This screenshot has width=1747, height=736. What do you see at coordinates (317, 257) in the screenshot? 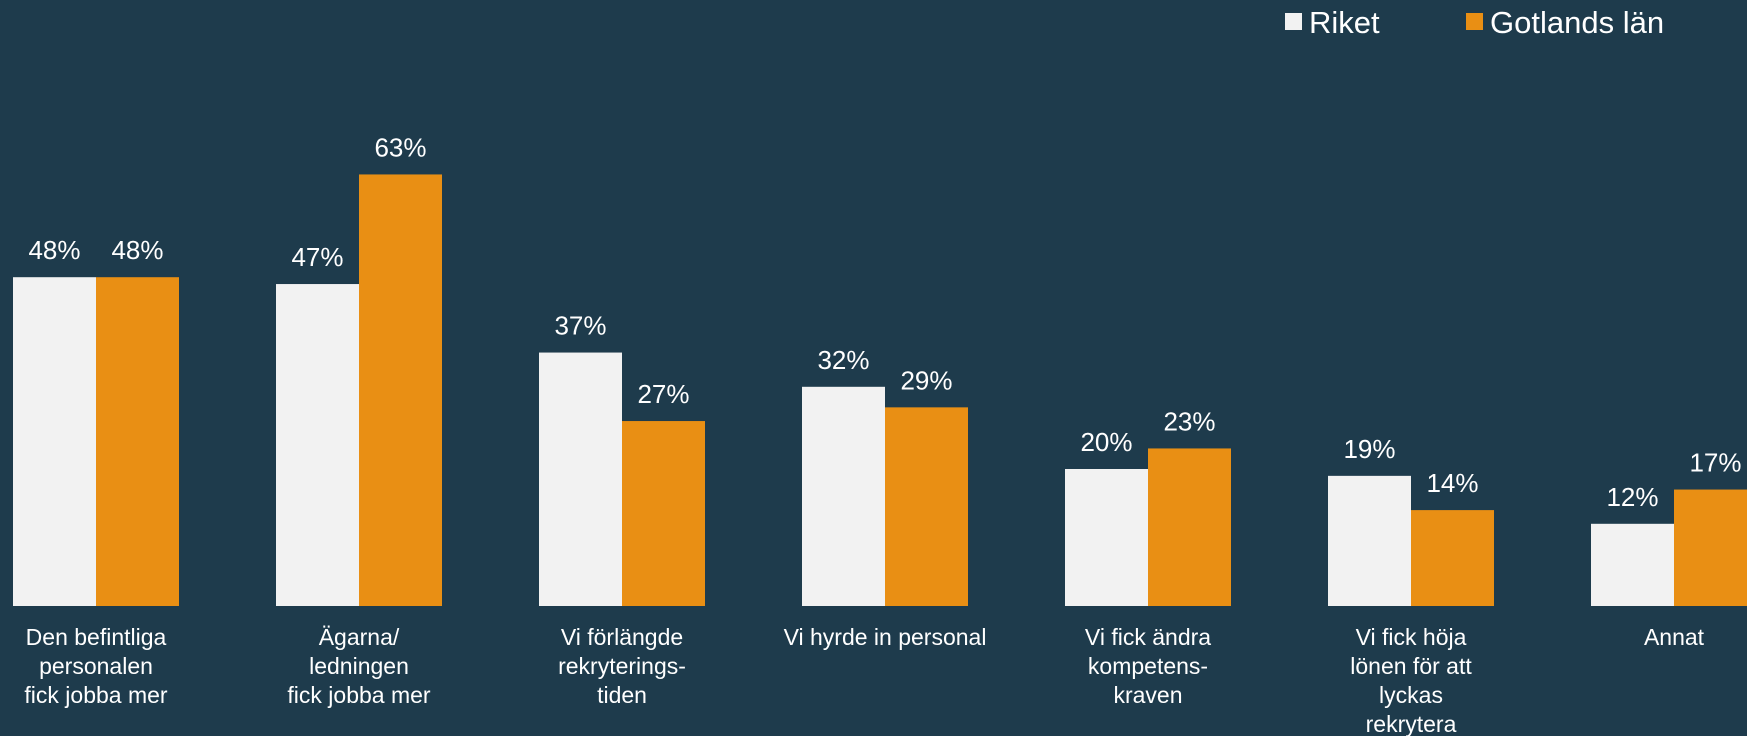
I see `value-label-riket-1: 47%` at bounding box center [317, 257].